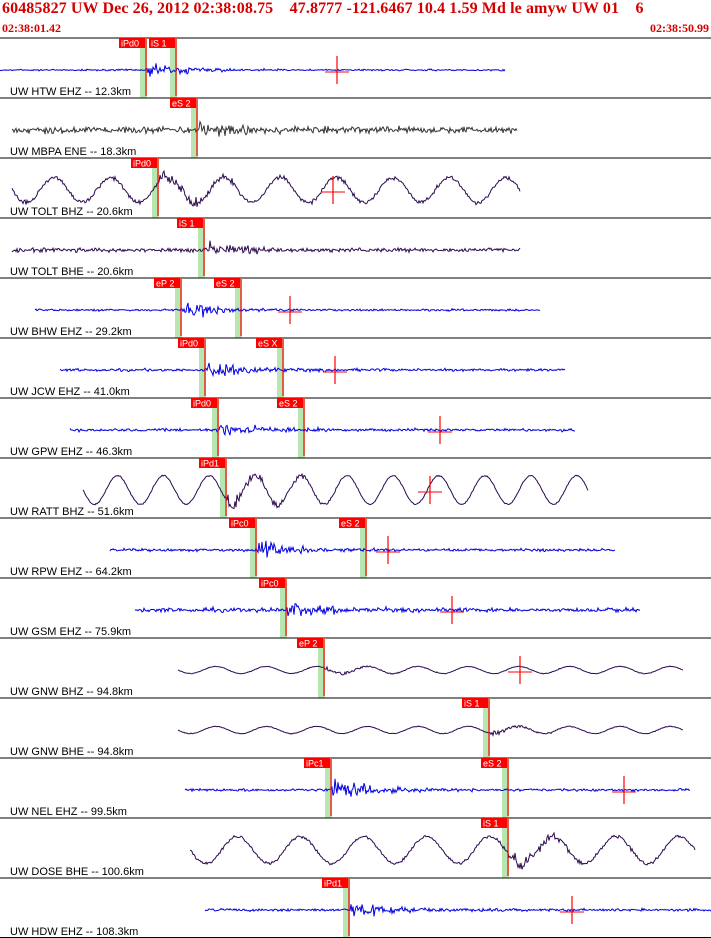  I want to click on pick-label: eS X, so click(268, 344).